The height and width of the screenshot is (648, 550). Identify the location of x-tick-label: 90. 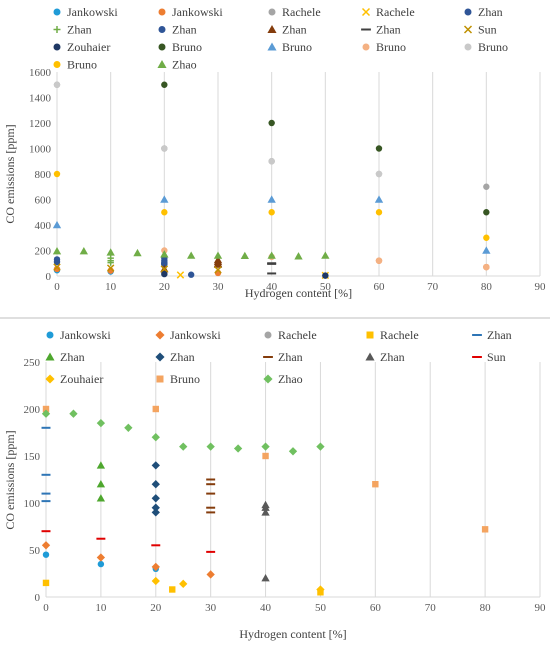
(541, 287).